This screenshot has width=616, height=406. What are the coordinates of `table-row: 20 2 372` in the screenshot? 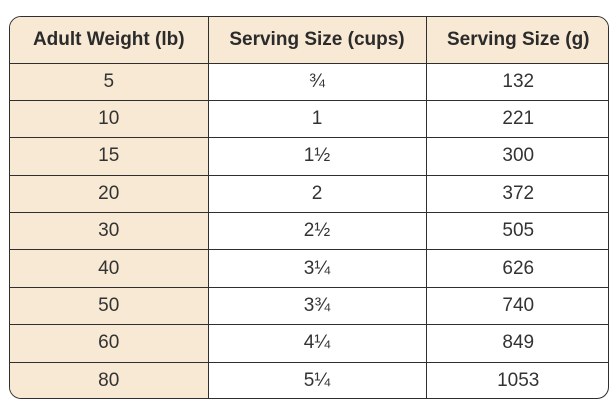 It's located at (309, 194).